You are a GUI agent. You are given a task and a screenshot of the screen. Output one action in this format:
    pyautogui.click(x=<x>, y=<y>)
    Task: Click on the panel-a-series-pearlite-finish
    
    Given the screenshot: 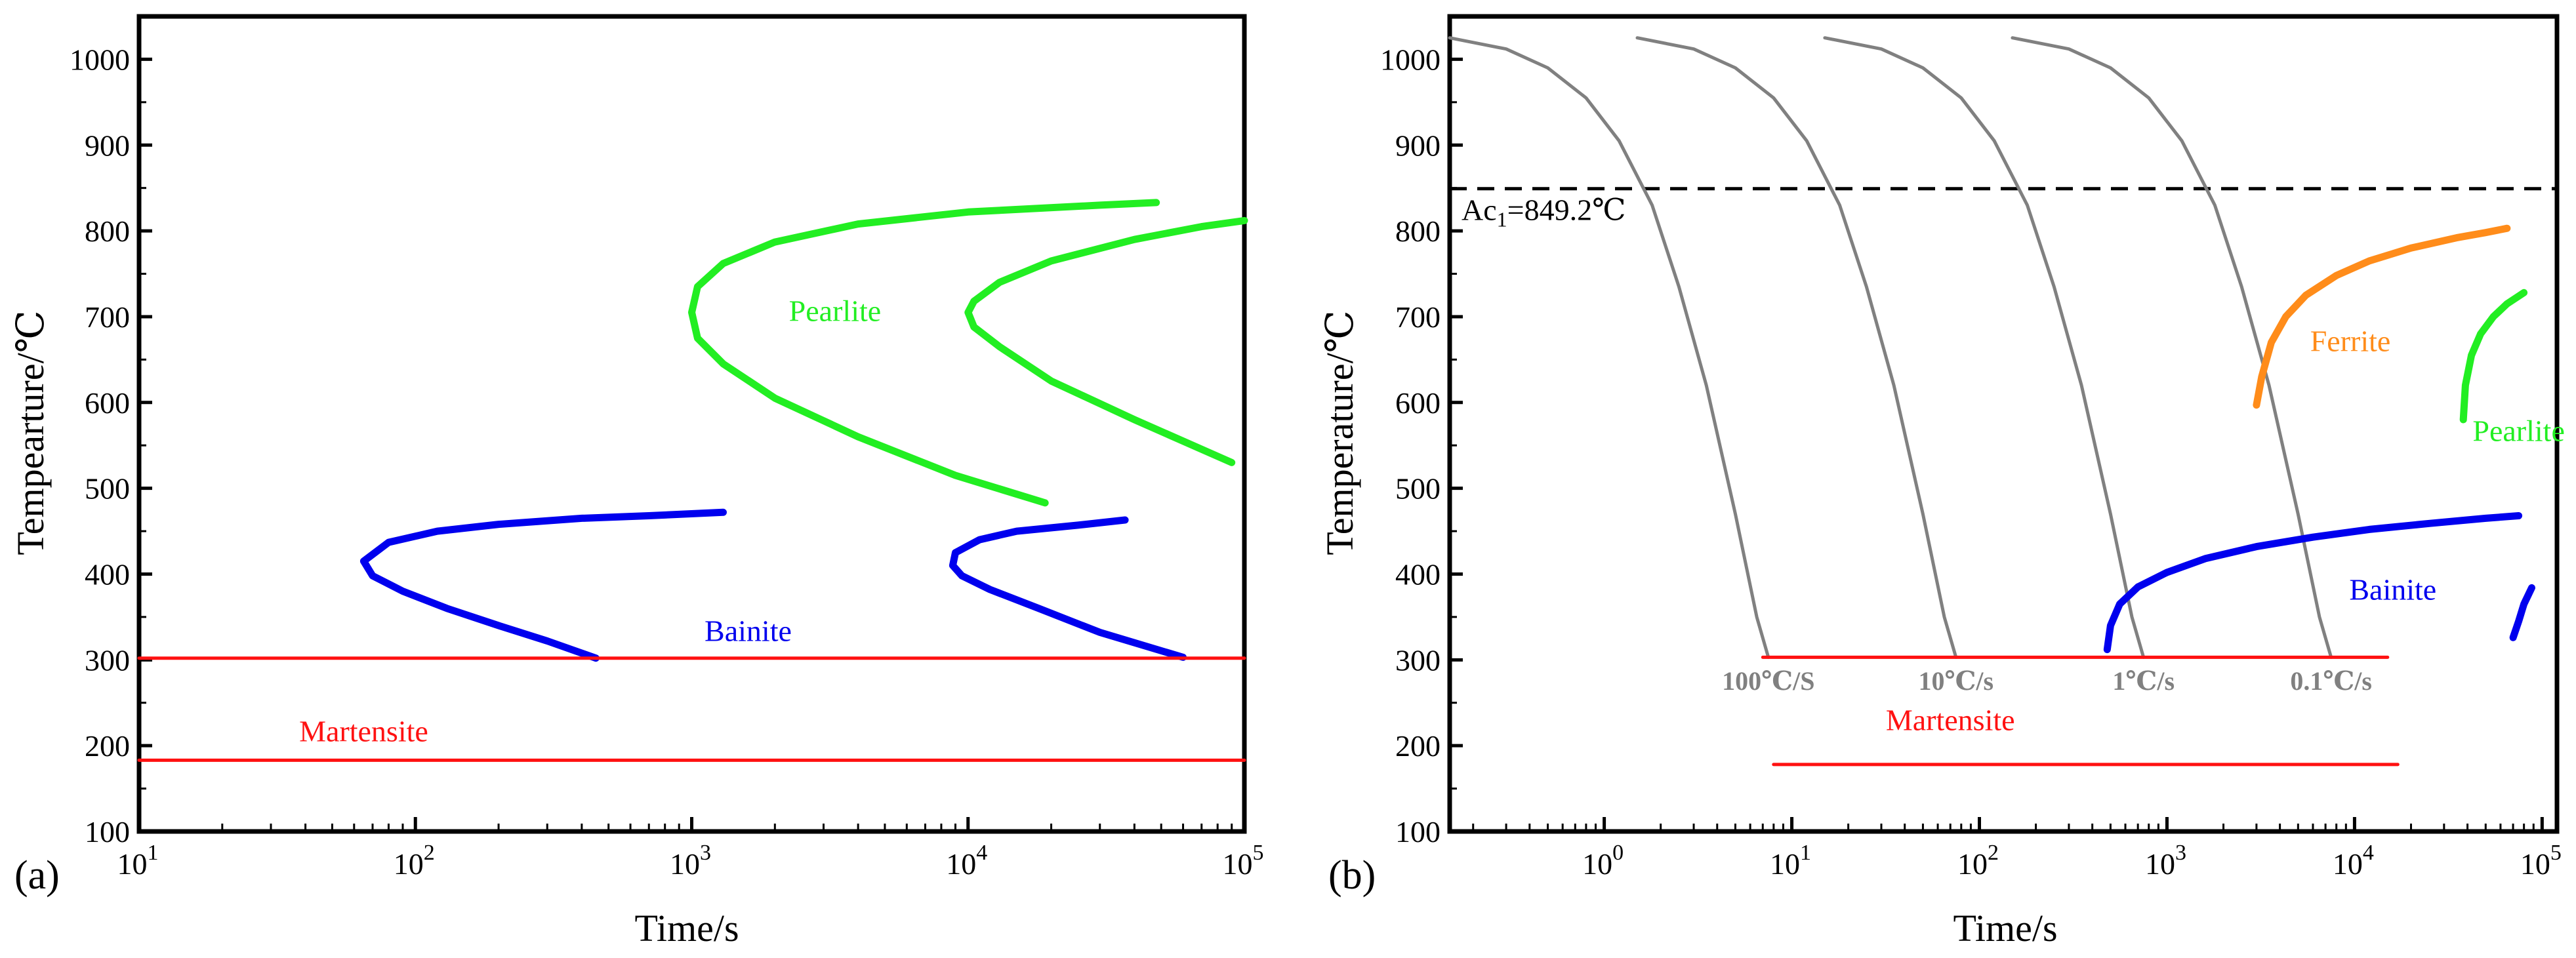 What is the action you would take?
    pyautogui.click(x=1106, y=341)
    